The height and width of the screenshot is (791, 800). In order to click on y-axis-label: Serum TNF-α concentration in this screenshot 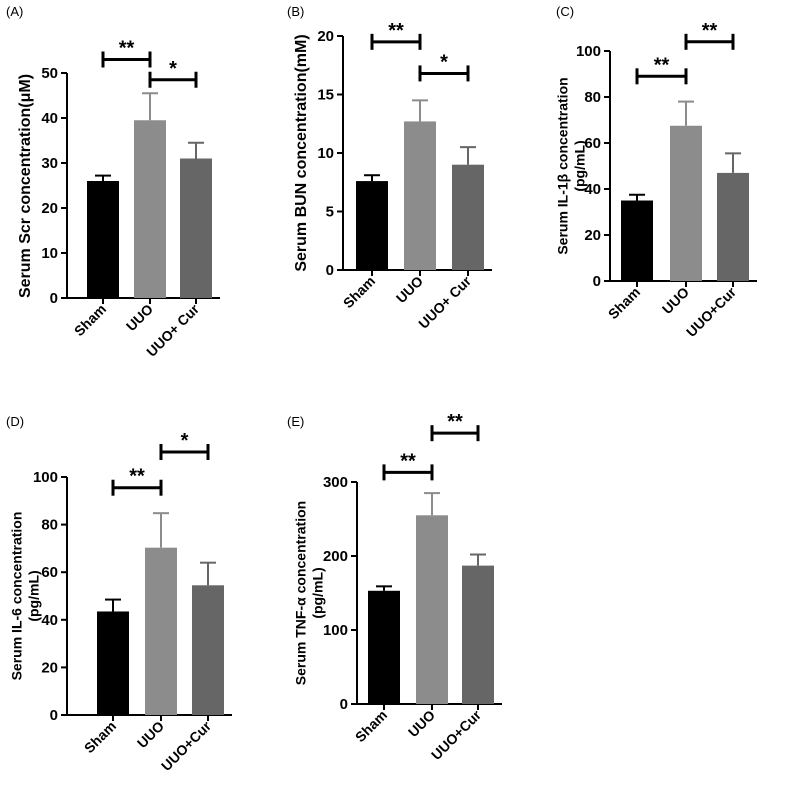, I will do `click(301, 593)`.